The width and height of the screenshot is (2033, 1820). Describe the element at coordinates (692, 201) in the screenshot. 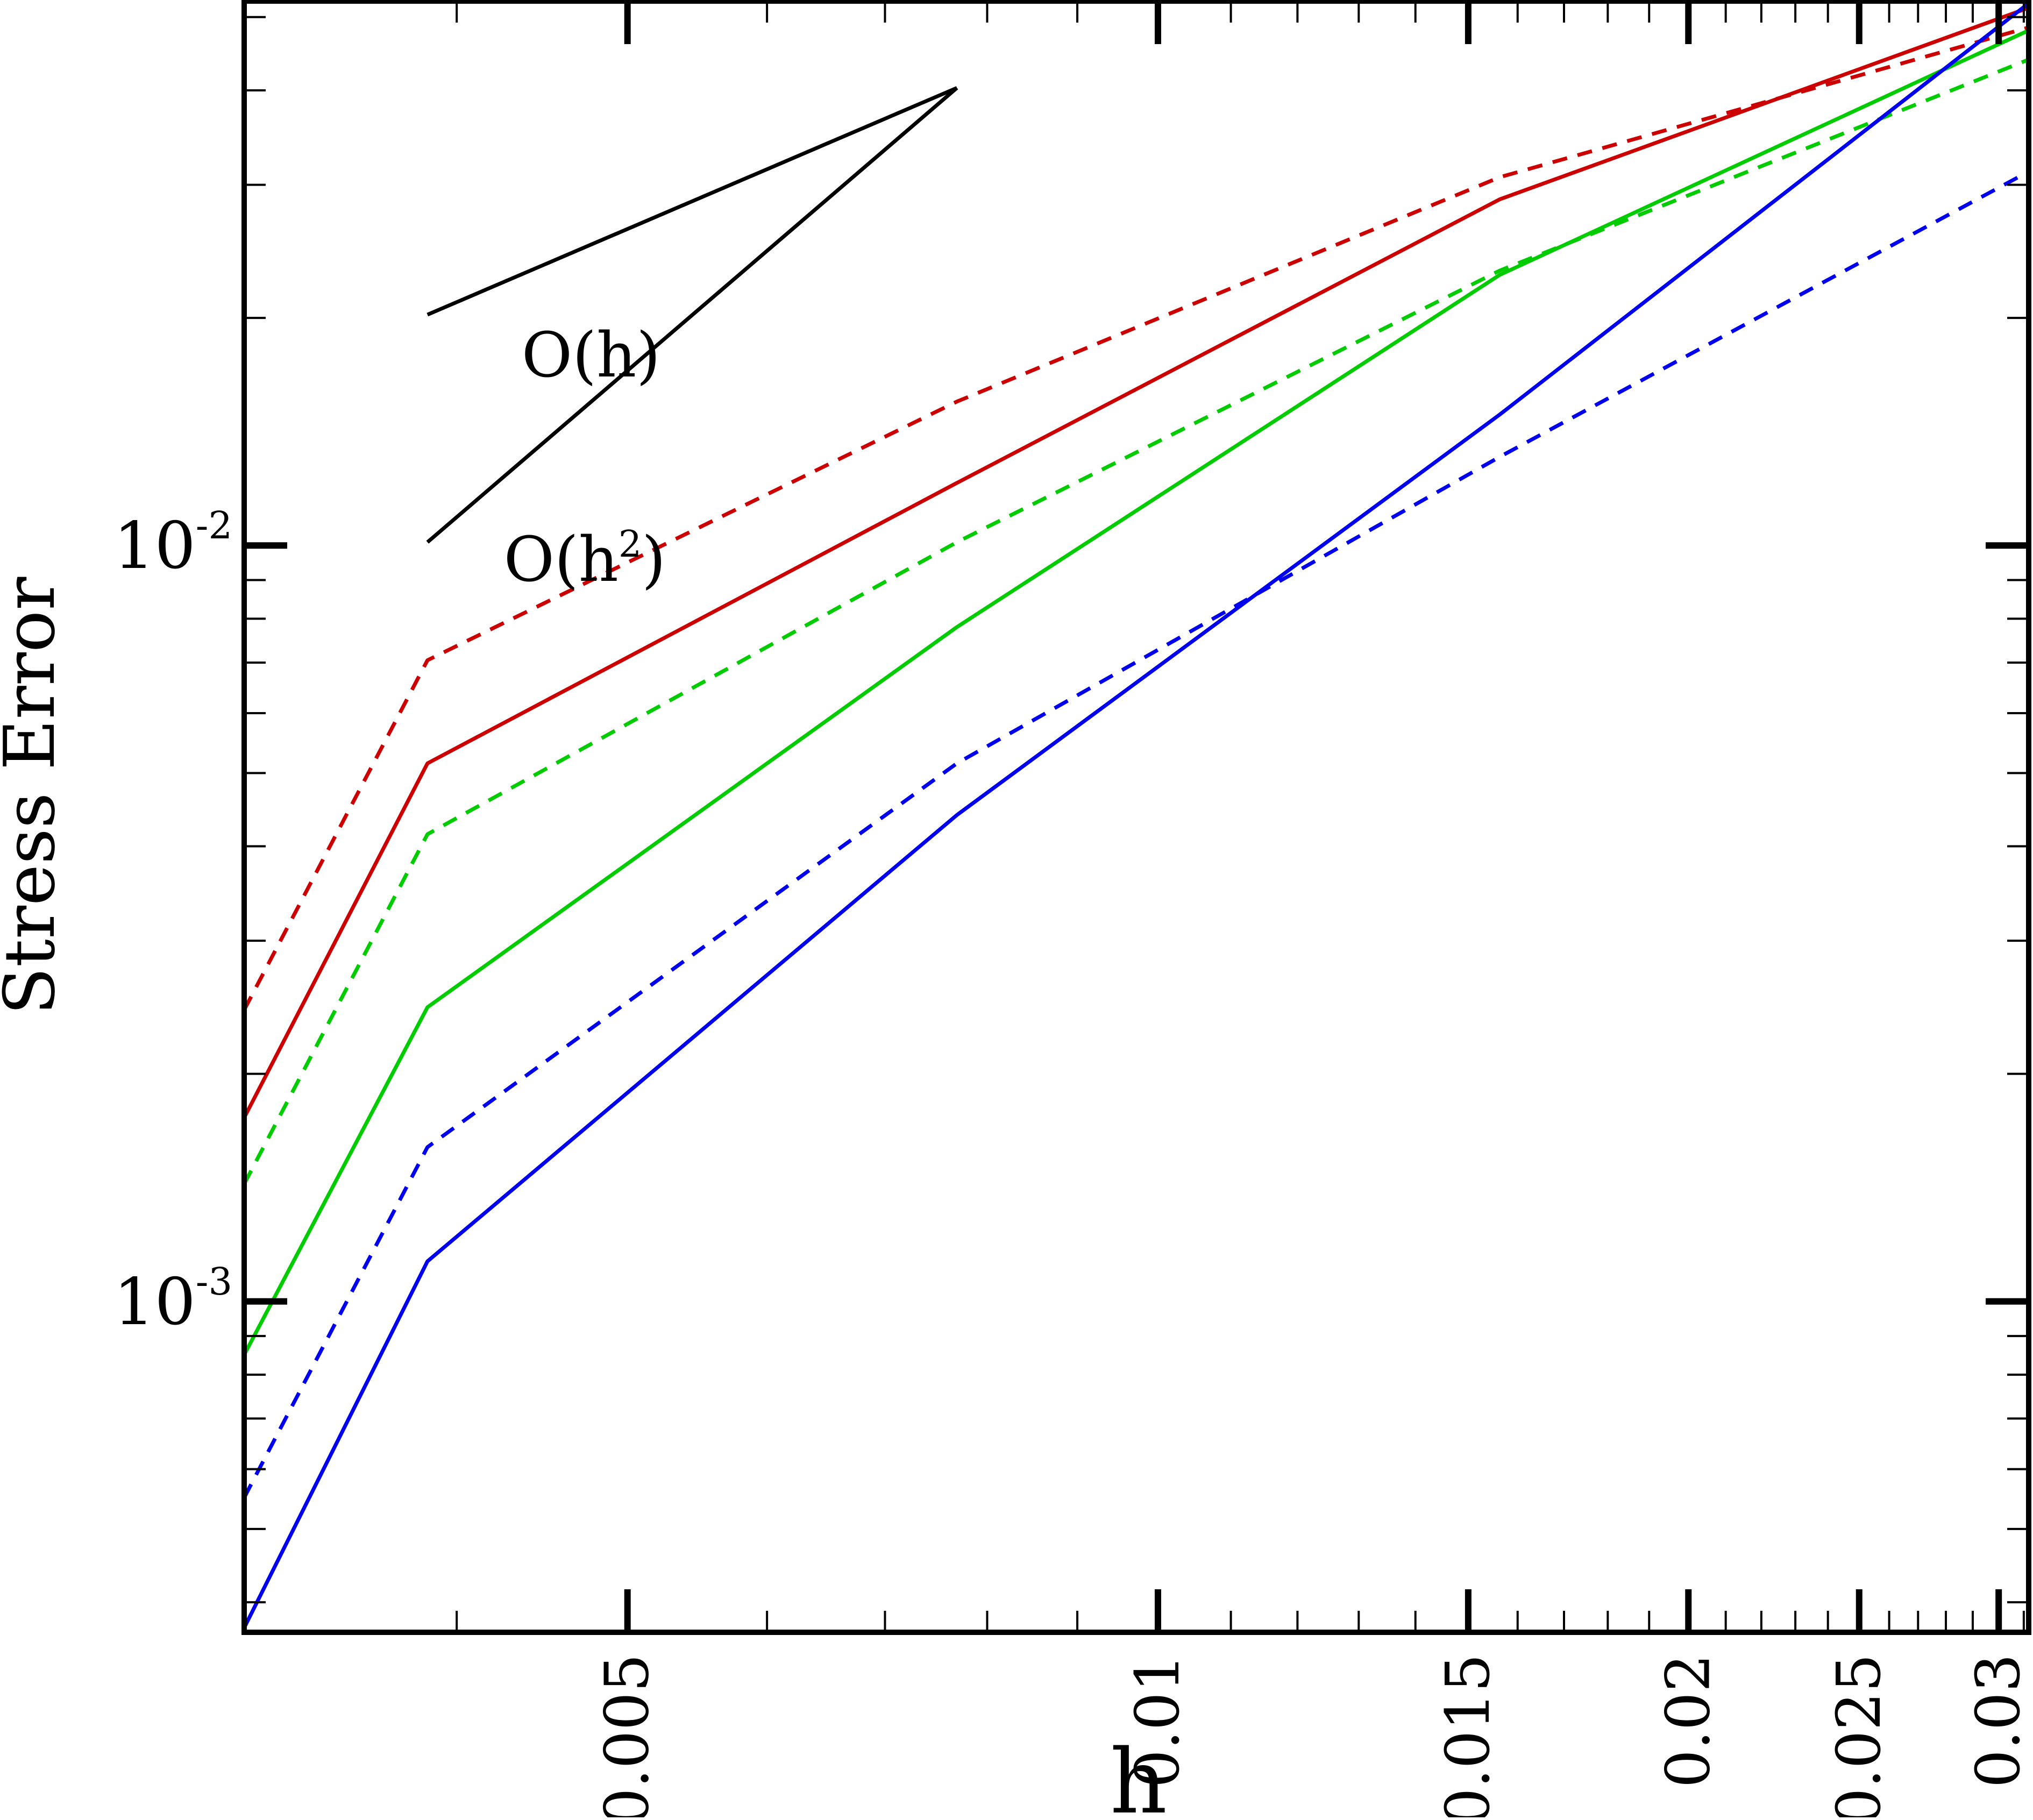

I see `slope-line-o-h` at that location.